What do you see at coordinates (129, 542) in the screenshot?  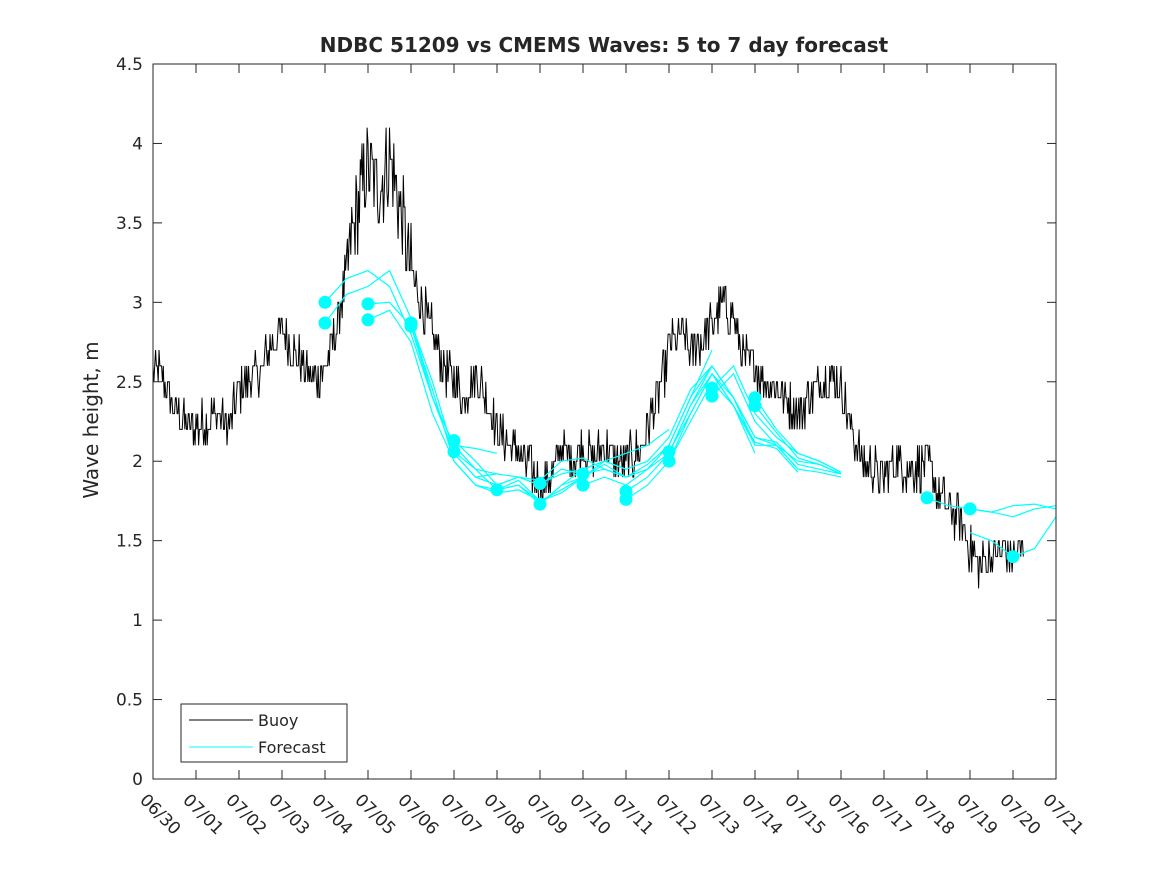 I see `y-tick-label: 1.5` at bounding box center [129, 542].